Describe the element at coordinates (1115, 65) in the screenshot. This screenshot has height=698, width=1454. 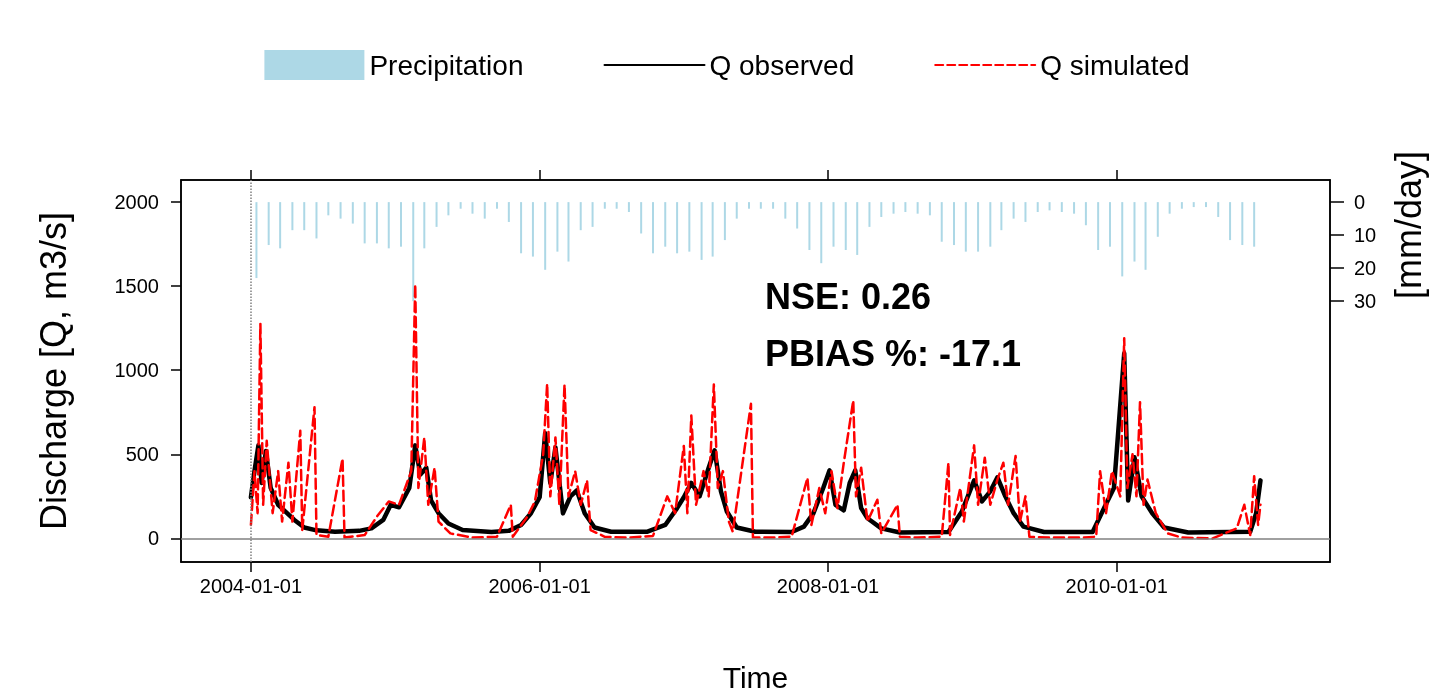
I see `legend-label: Q simulated` at that location.